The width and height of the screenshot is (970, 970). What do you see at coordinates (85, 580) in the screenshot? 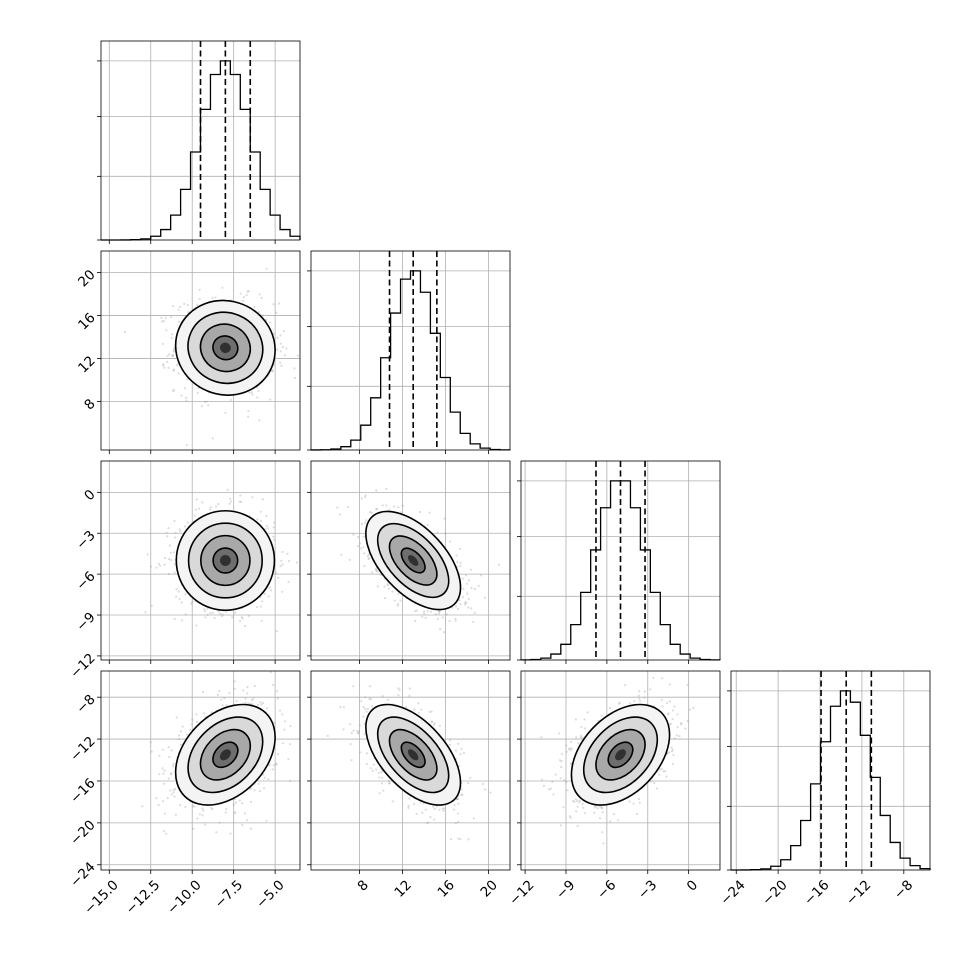
I see `y-tick-label: −6` at bounding box center [85, 580].